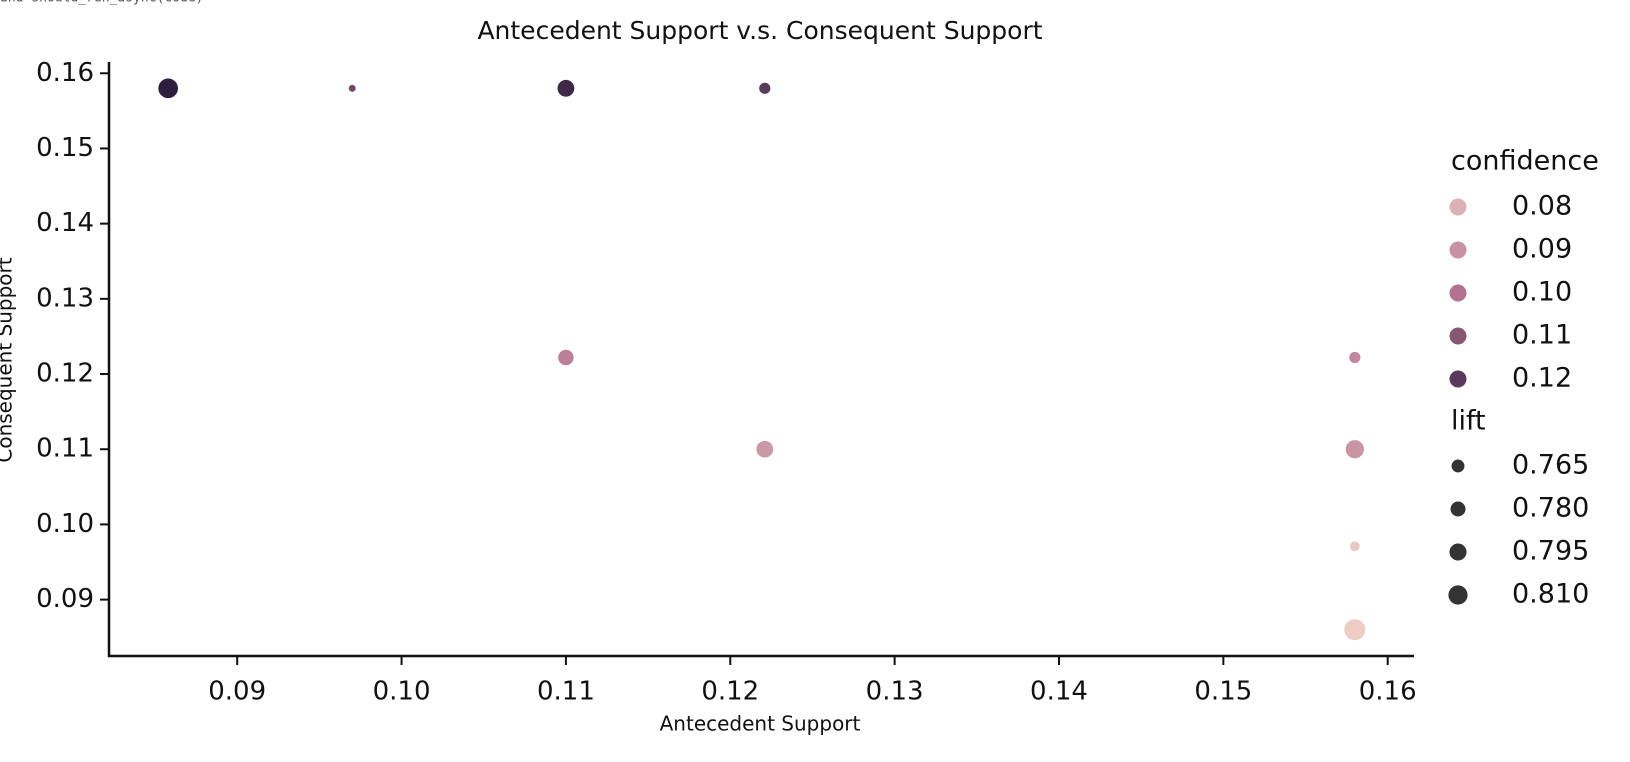 The width and height of the screenshot is (1630, 762). I want to click on legend-label: 0.780, so click(1550, 508).